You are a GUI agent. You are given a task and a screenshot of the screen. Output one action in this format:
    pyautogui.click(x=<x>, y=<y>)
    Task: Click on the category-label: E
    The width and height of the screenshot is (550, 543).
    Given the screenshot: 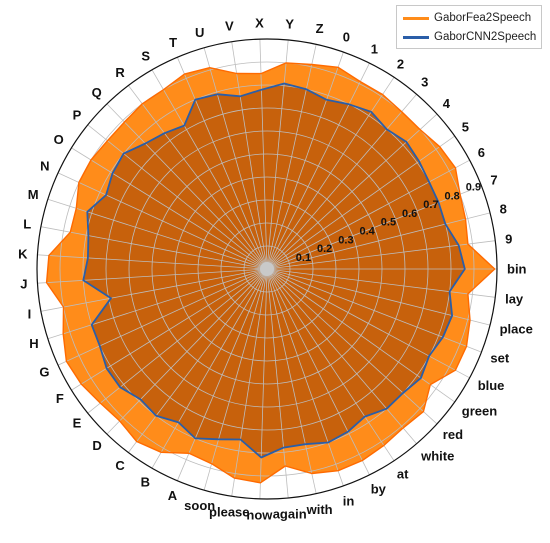 What is the action you would take?
    pyautogui.click(x=77, y=423)
    